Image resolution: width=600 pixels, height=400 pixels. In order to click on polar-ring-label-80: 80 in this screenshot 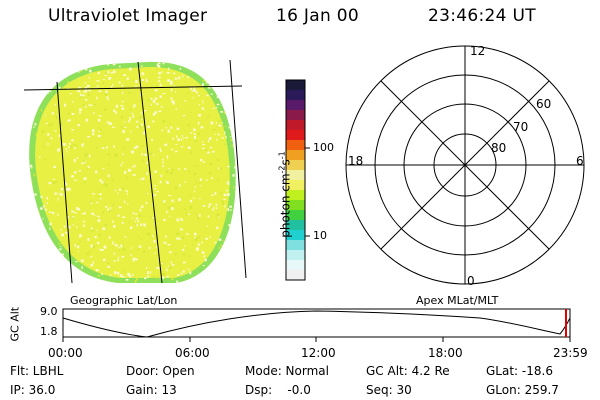, I will do `click(499, 148)`.